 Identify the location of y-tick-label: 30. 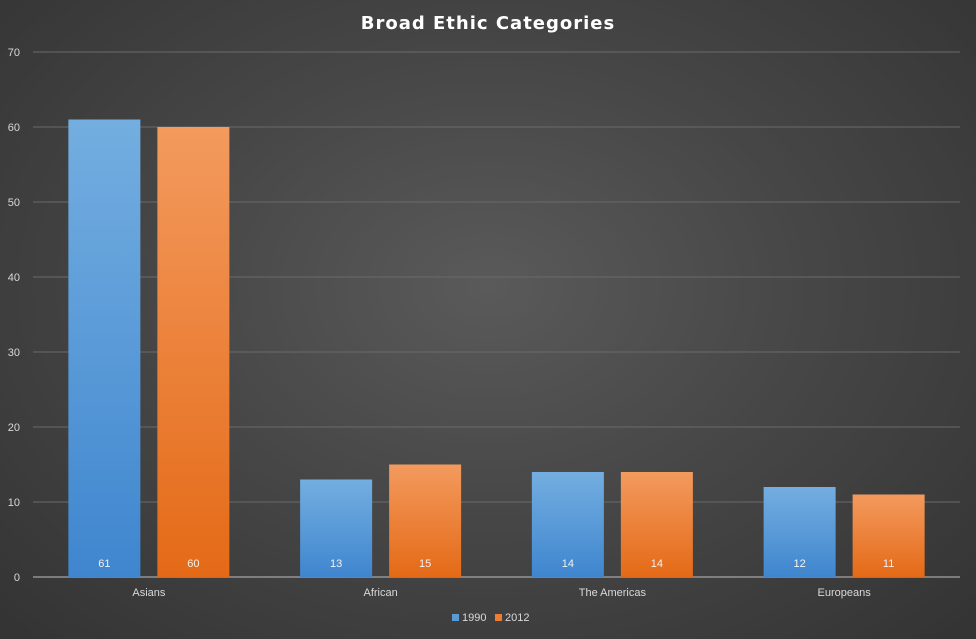
(14, 353).